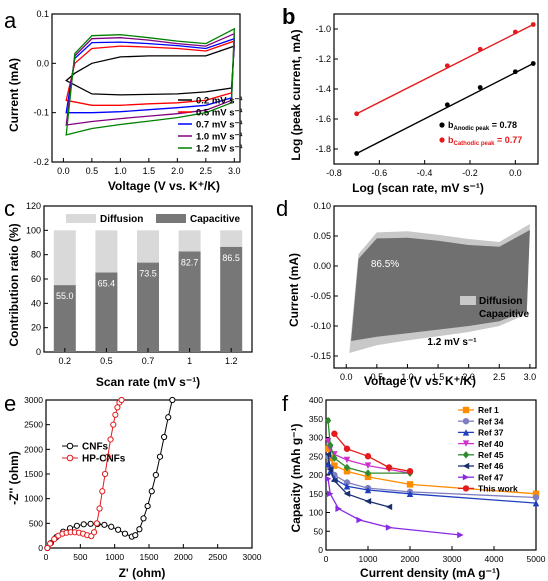 This screenshot has width=548, height=581. I want to click on panel-letter-a: a, so click(10, 20).